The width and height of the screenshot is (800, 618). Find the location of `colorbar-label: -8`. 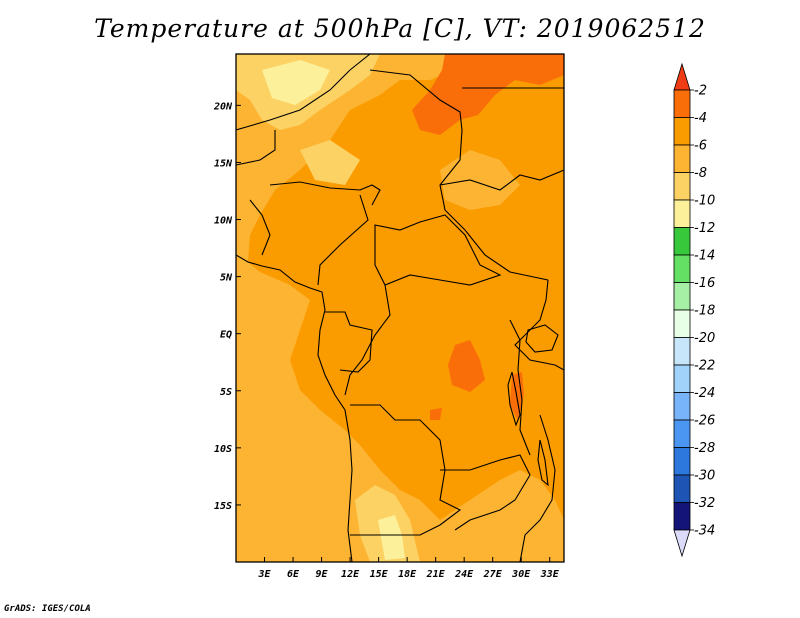

colorbar-label: -8 is located at coordinates (700, 173).